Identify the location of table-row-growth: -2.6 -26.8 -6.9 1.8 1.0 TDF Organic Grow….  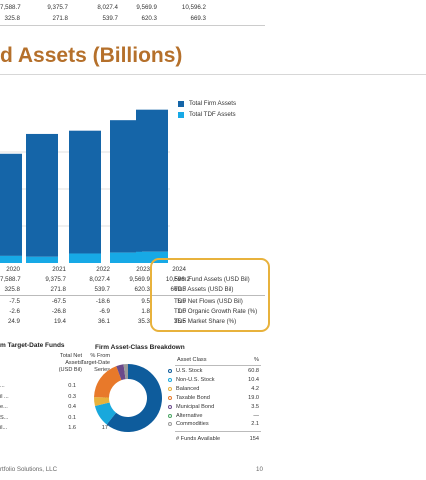
(135, 312).